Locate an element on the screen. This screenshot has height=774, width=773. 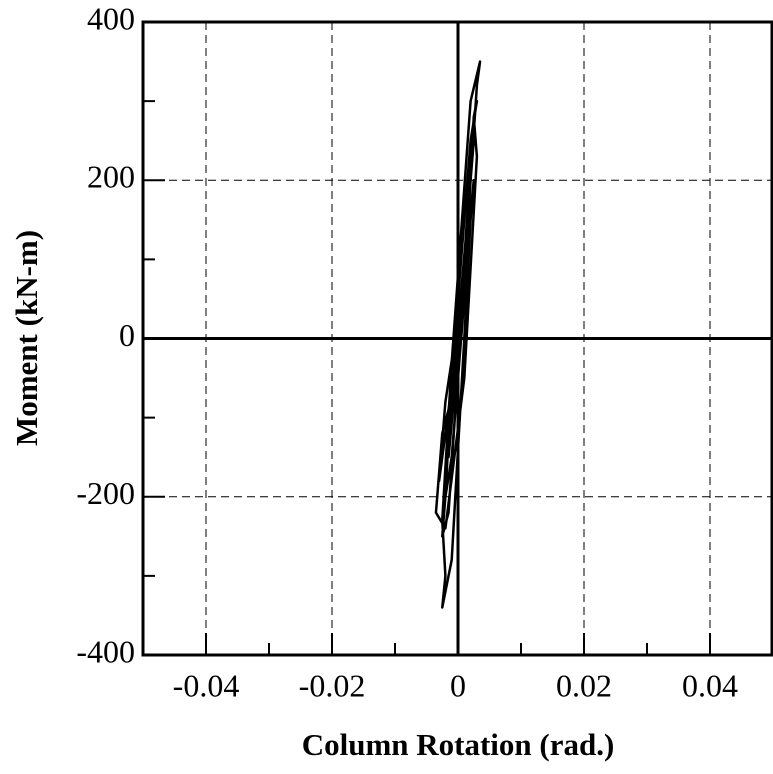
x-tick-label: -0.04 is located at coordinates (206, 685).